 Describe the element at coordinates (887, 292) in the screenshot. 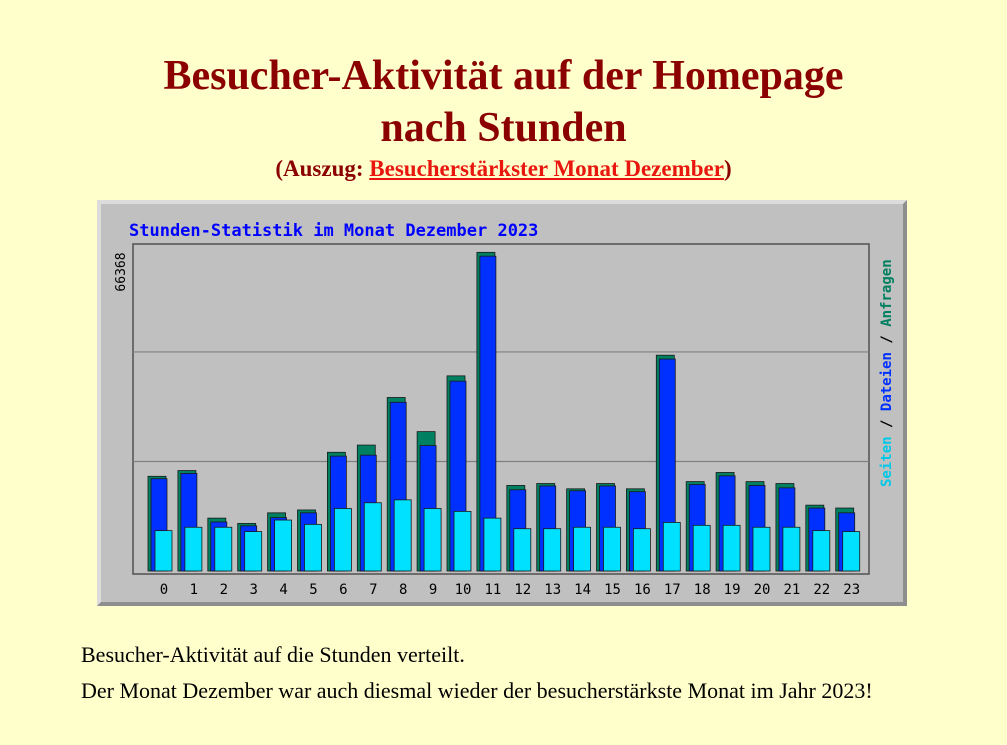

I see `legend-anfragen: Anfragen` at that location.